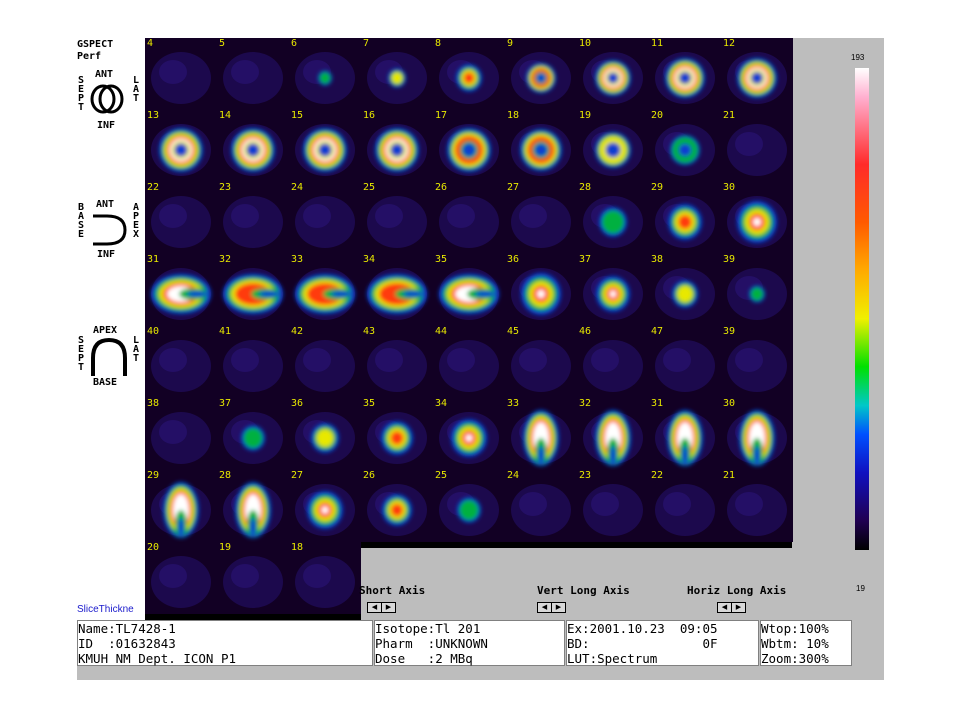 The image size is (960, 720). Describe the element at coordinates (613, 362) in the screenshot. I see `slice-tile: 46` at that location.